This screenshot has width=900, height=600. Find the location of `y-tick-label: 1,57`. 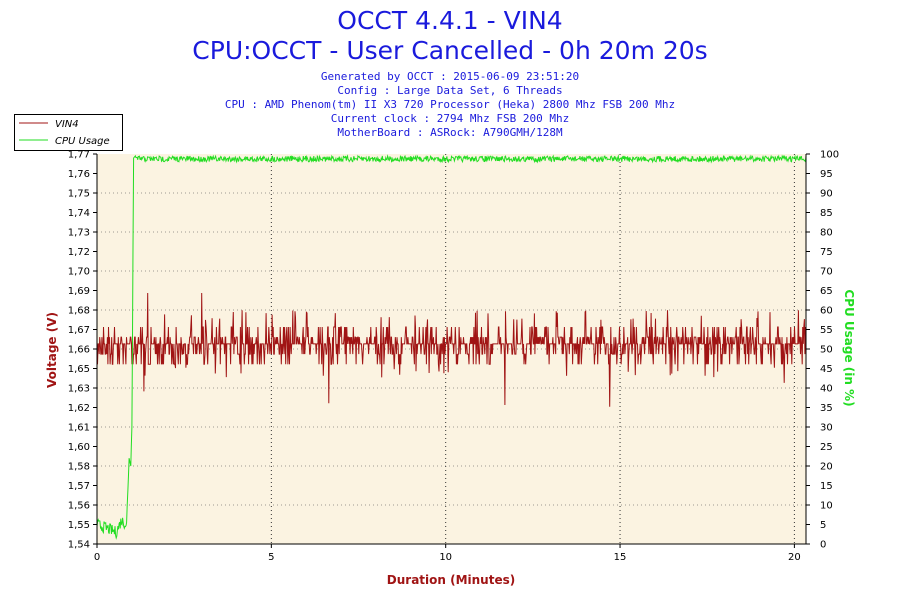

y-tick-label: 1,57 is located at coordinates (79, 486).